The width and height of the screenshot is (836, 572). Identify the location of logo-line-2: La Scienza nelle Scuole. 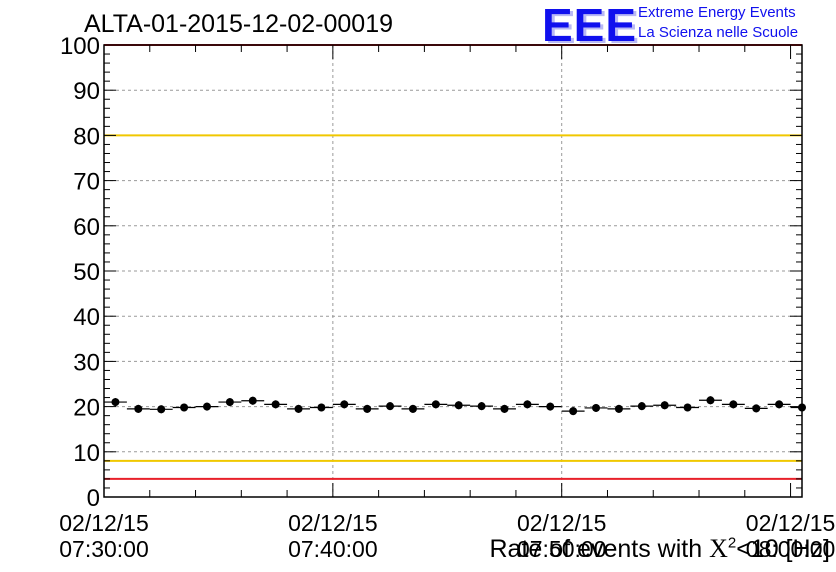
(718, 32).